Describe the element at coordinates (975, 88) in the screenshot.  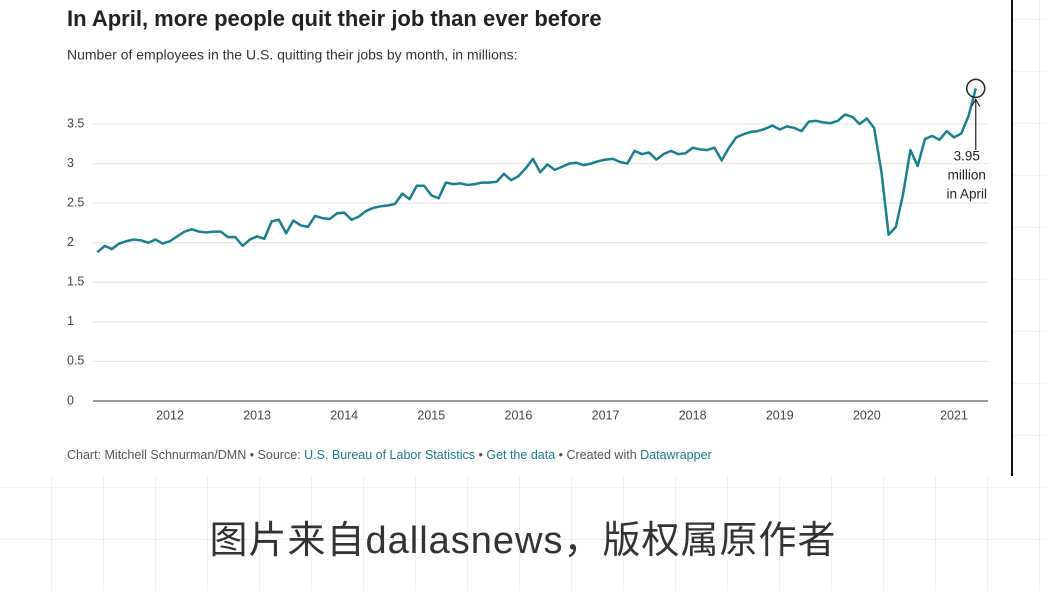
I see `highlight-circle` at that location.